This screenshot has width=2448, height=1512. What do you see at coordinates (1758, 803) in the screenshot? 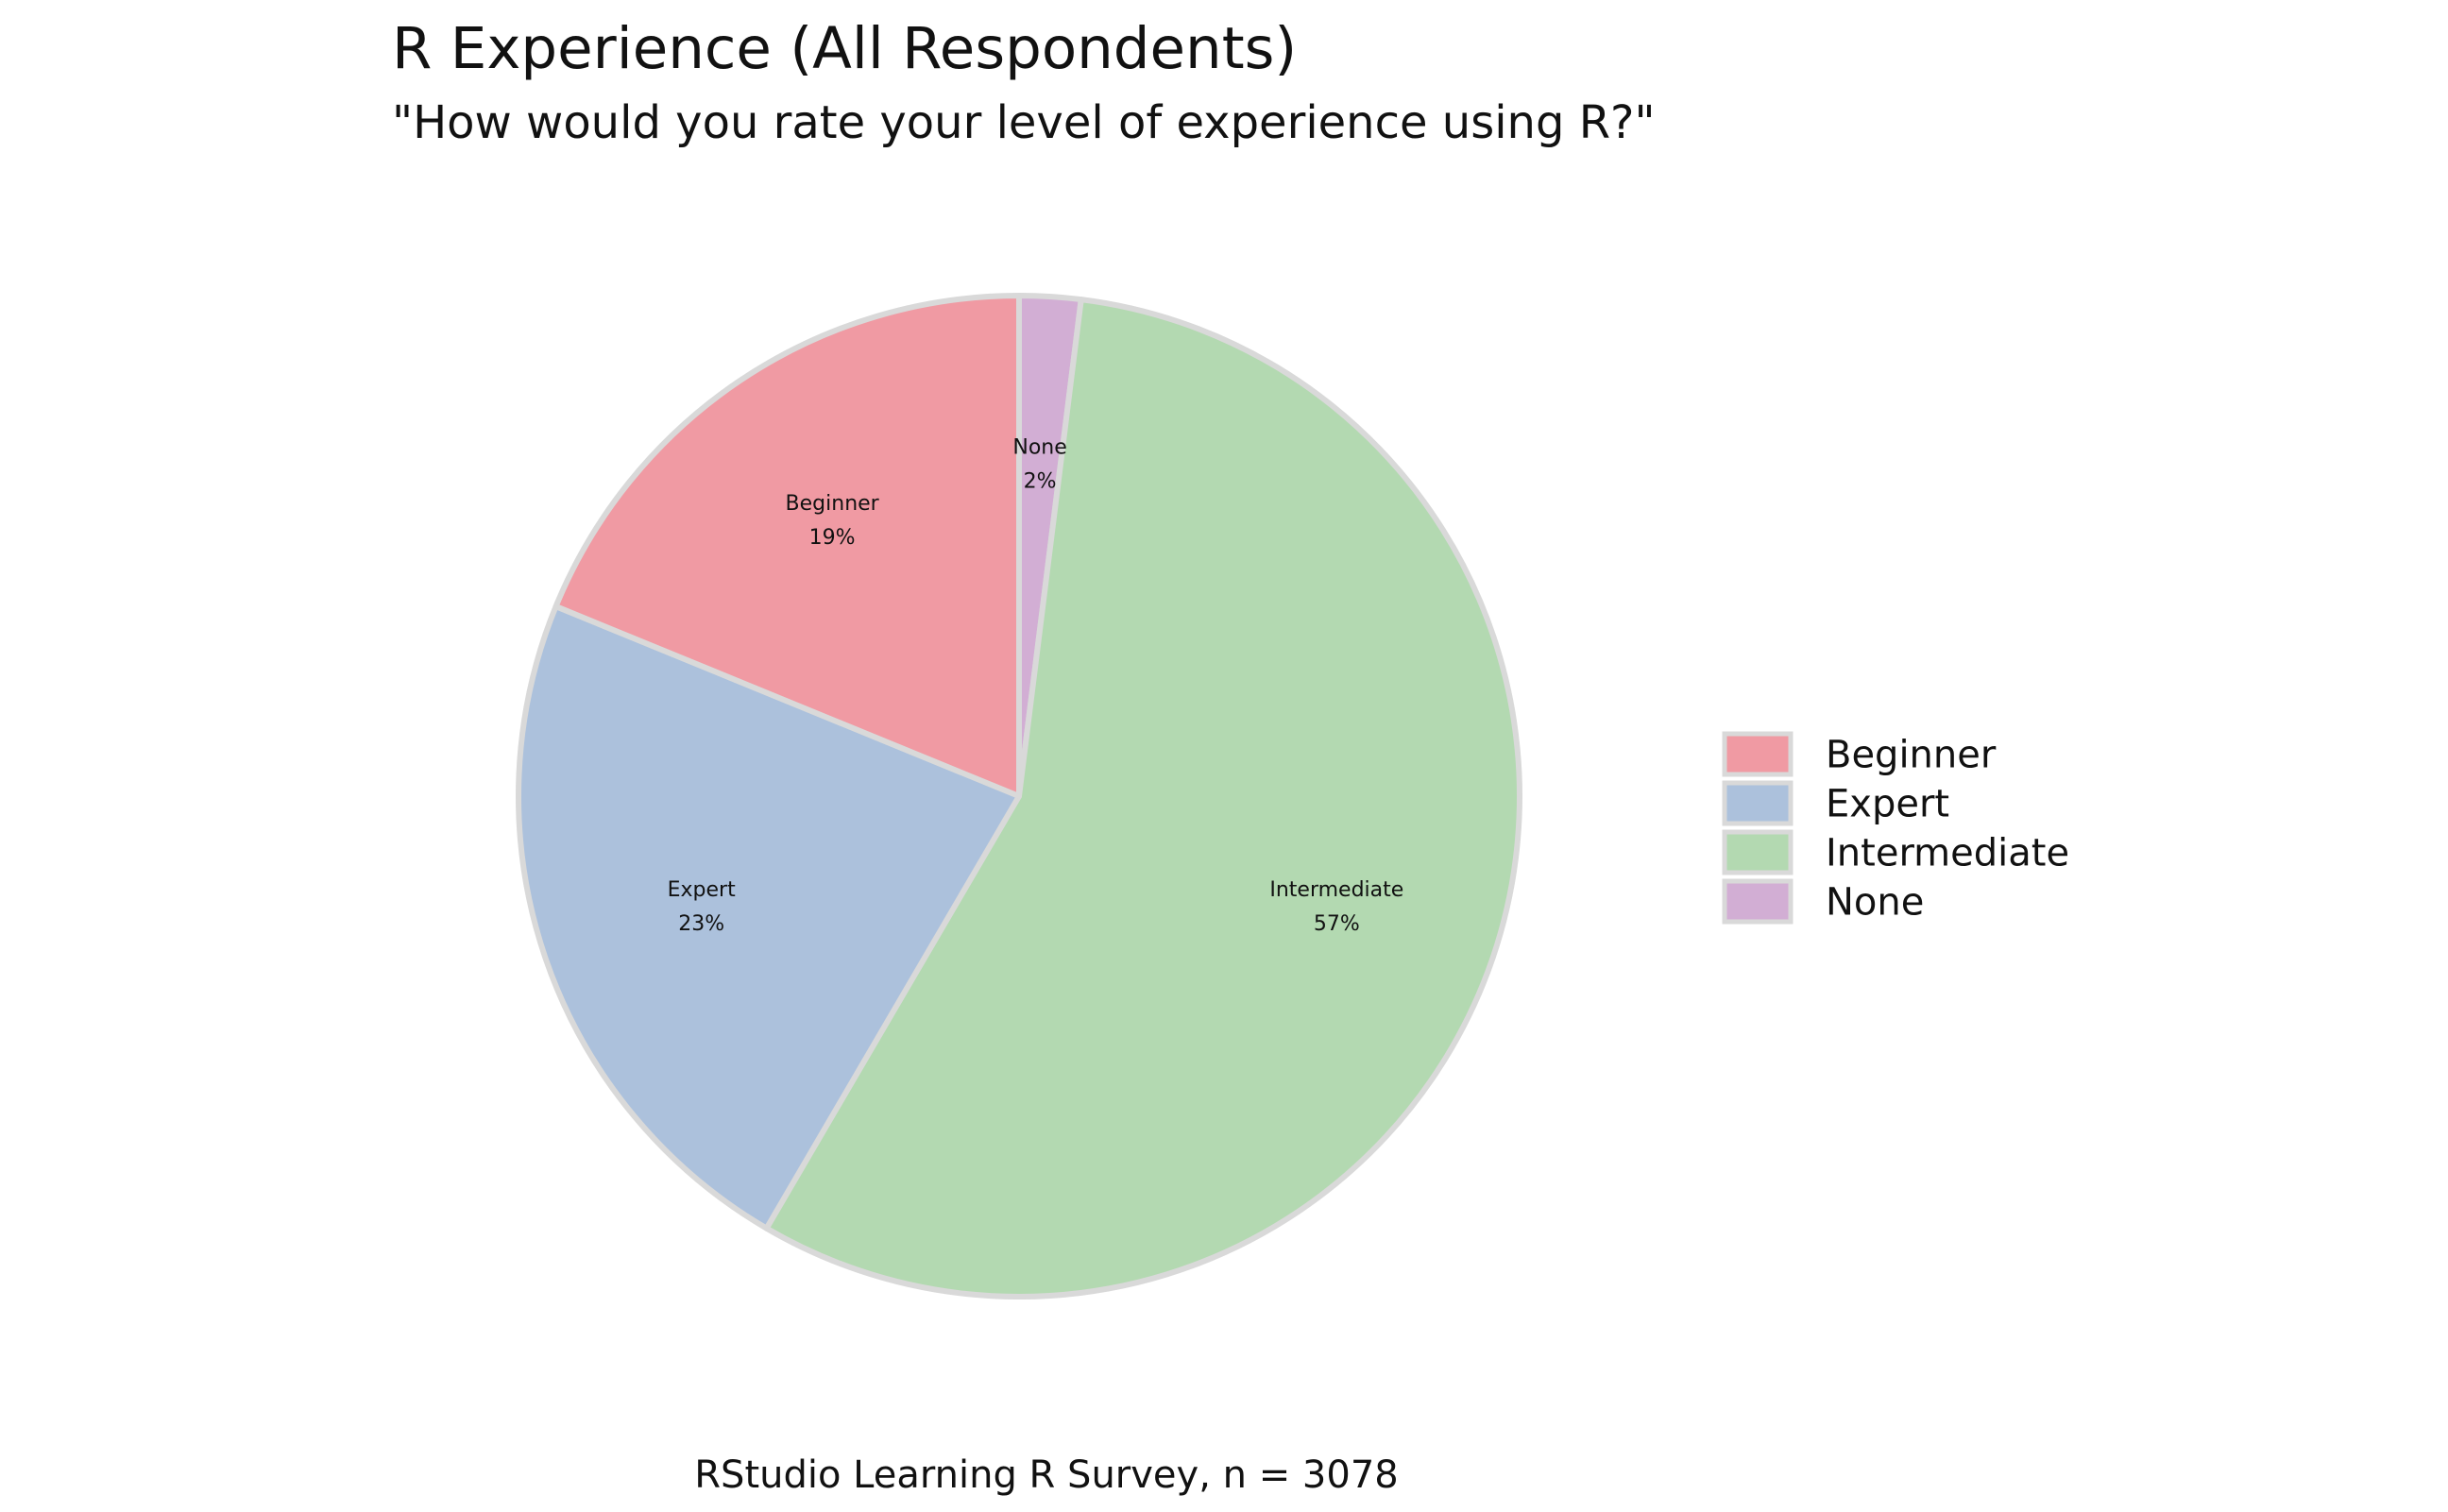
I see `legend-swatch-expert` at bounding box center [1758, 803].